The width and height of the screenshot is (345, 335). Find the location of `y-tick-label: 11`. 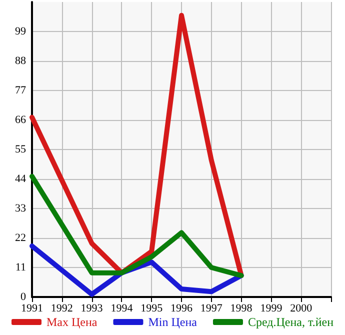

y-tick-label: 11 is located at coordinates (20, 268).